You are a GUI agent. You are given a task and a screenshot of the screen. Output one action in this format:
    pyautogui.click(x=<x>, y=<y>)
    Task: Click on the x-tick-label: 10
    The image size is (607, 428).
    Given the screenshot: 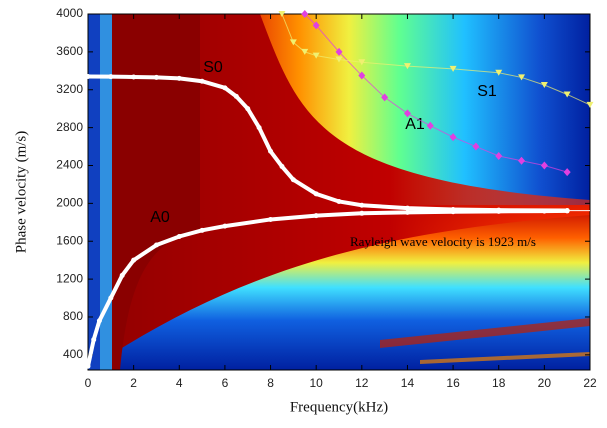 What is the action you would take?
    pyautogui.click(x=317, y=383)
    